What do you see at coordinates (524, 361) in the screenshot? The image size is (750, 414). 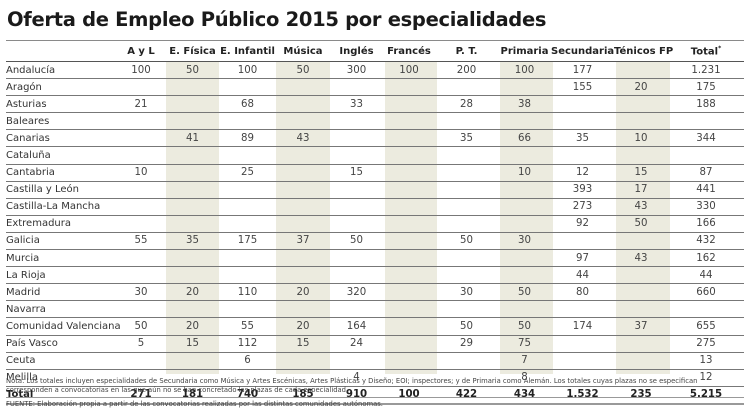 I see `table-cell: 7` at bounding box center [524, 361].